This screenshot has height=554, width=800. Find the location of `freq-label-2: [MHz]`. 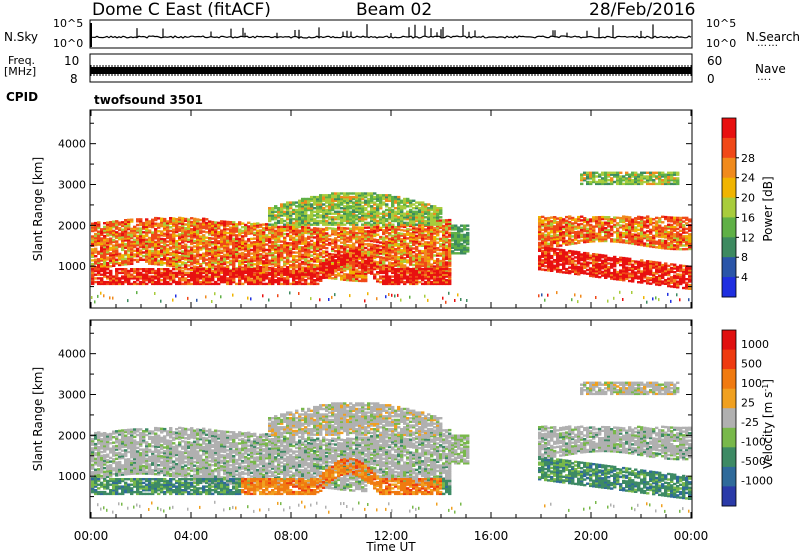

freq-label-2: [MHz] is located at coordinates (20, 71).